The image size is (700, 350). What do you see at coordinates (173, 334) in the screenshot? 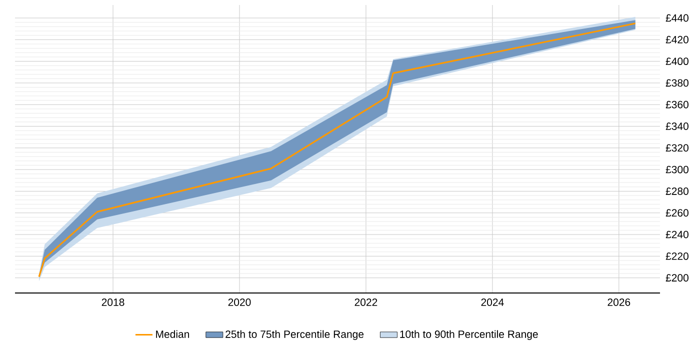
I see `legend-label: Median` at bounding box center [173, 334].